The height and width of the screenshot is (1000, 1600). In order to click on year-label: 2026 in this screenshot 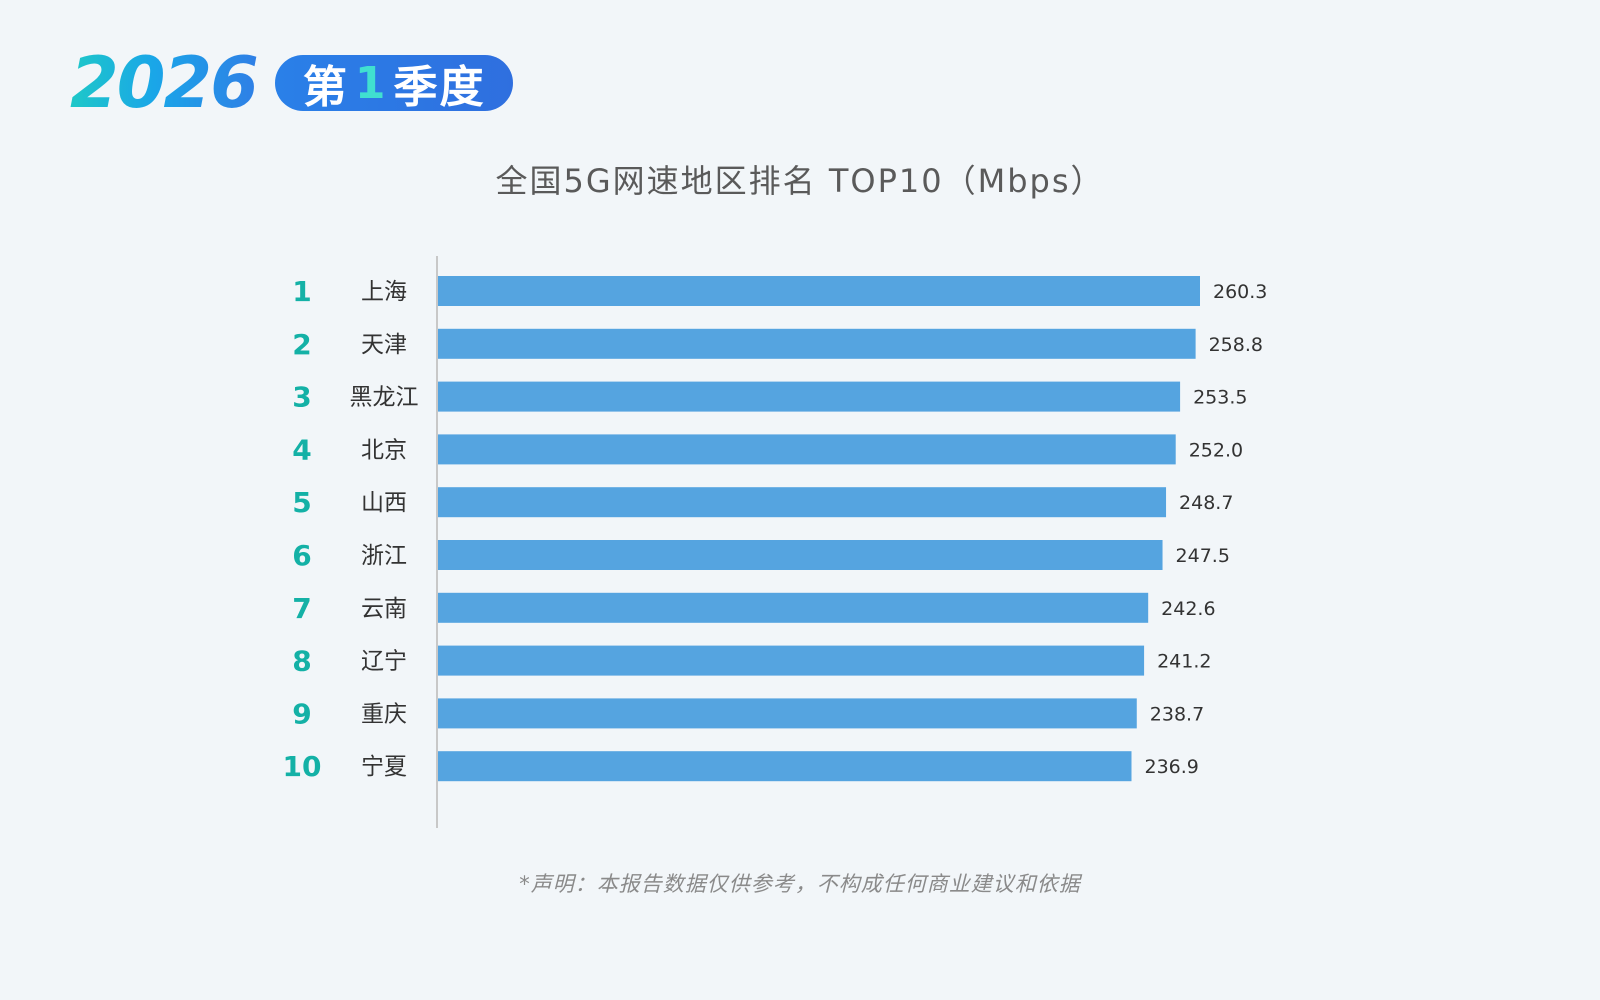, I will do `click(164, 83)`.